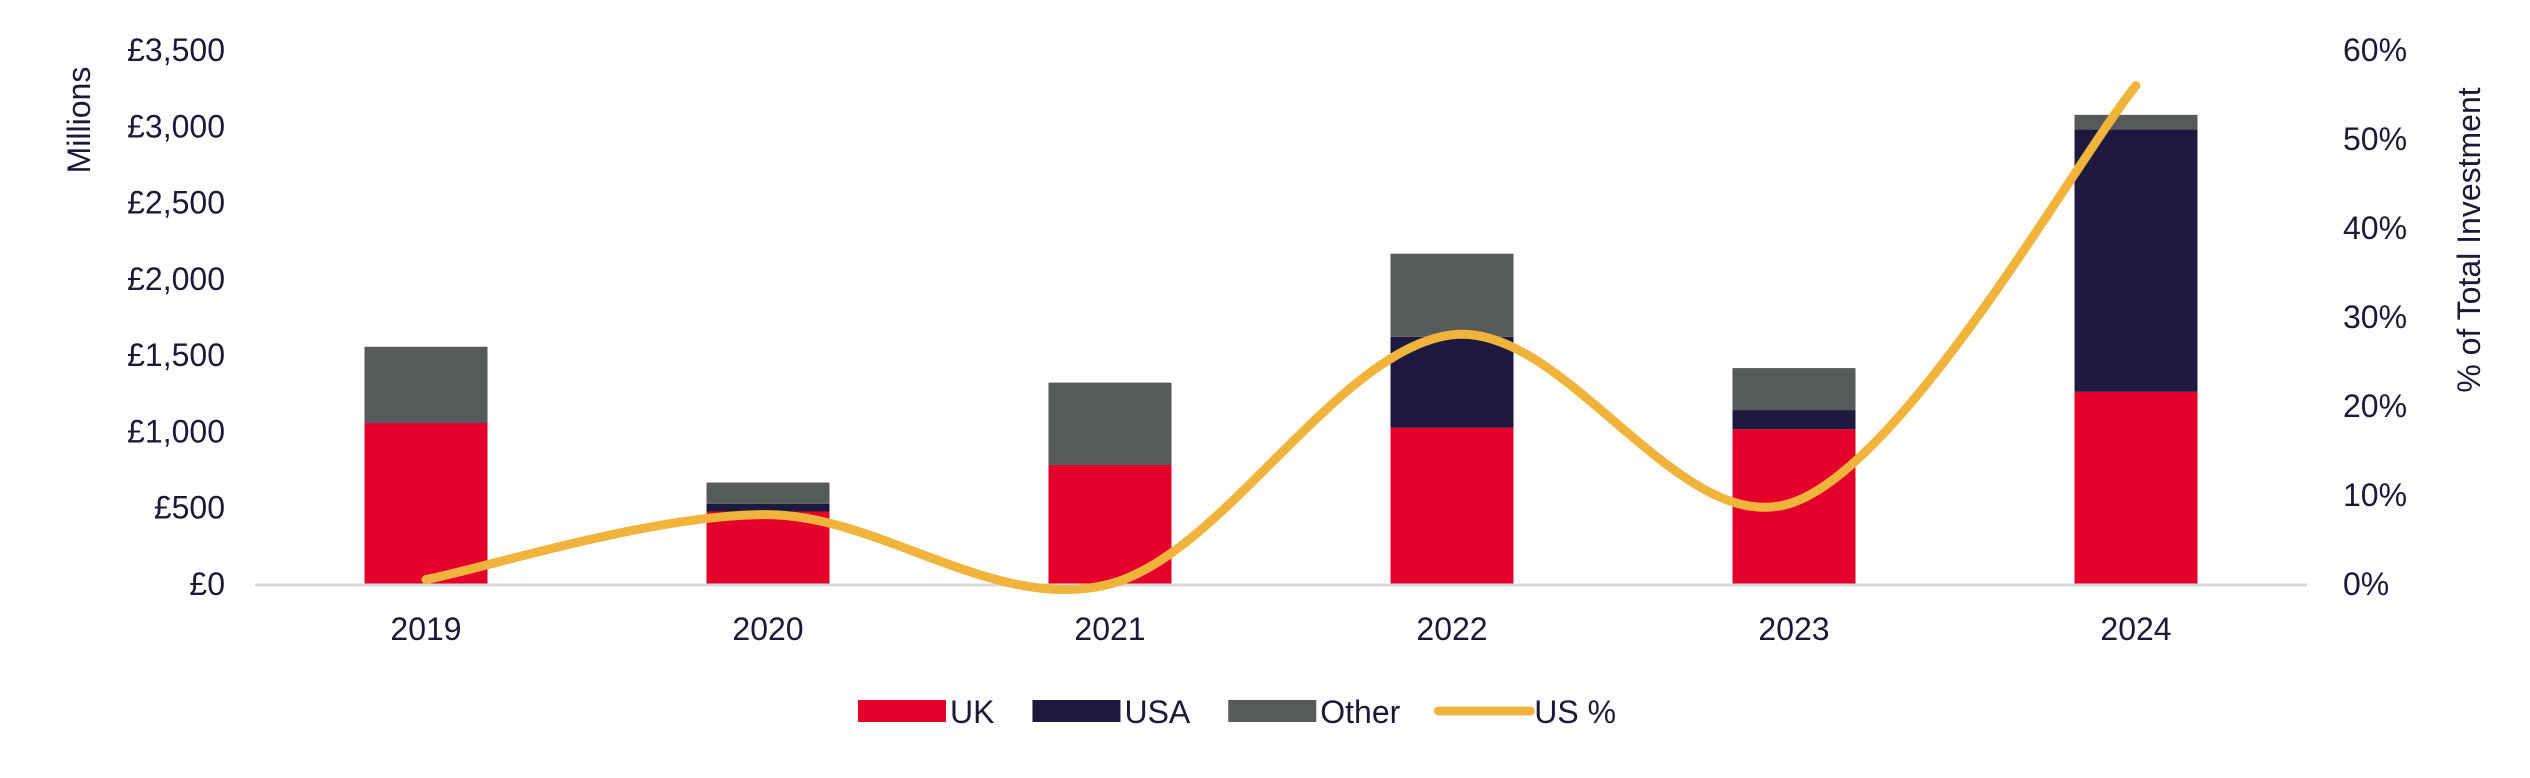 This screenshot has height=778, width=2530. What do you see at coordinates (2375, 139) in the screenshot?
I see `y2-tick-label: 50%` at bounding box center [2375, 139].